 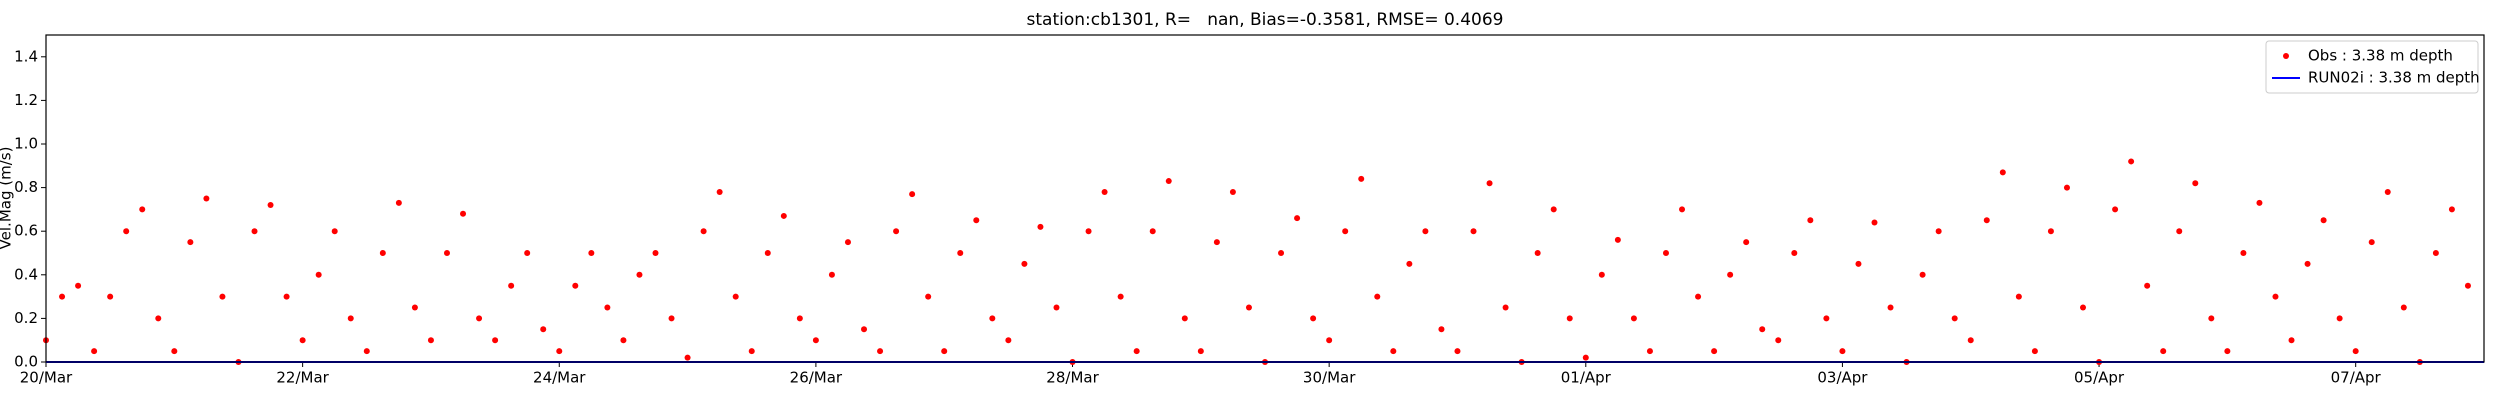 What do you see at coordinates (816, 378) in the screenshot?
I see `x-tick-label: 26/Mar` at bounding box center [816, 378].